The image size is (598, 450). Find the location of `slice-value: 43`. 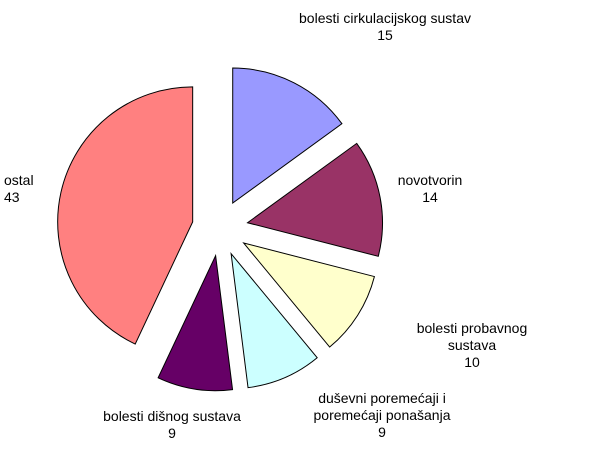

slice-value: 43 is located at coordinates (12, 197).